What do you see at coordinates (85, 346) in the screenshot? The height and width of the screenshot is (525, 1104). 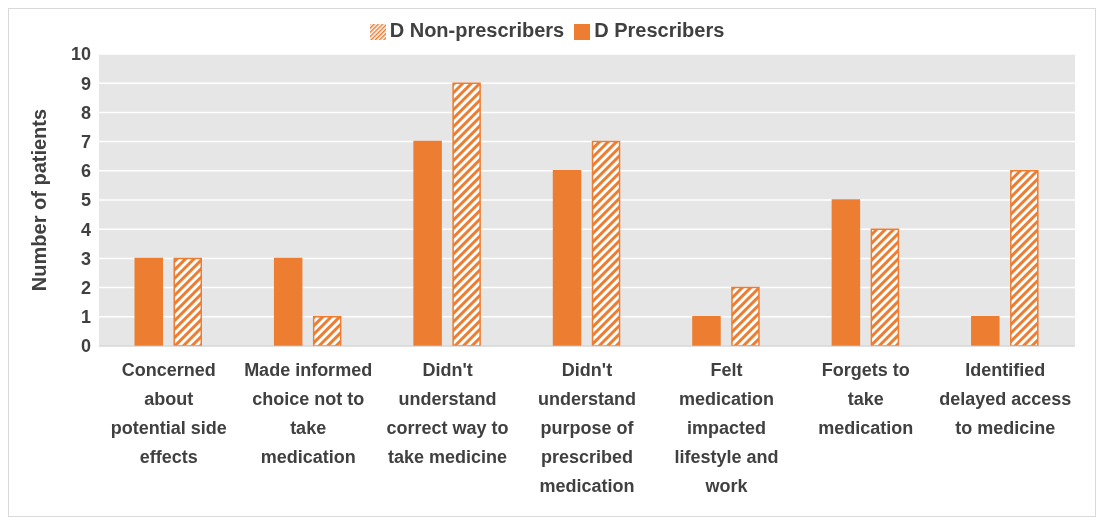 I see `y-tick-label: 0` at bounding box center [85, 346].